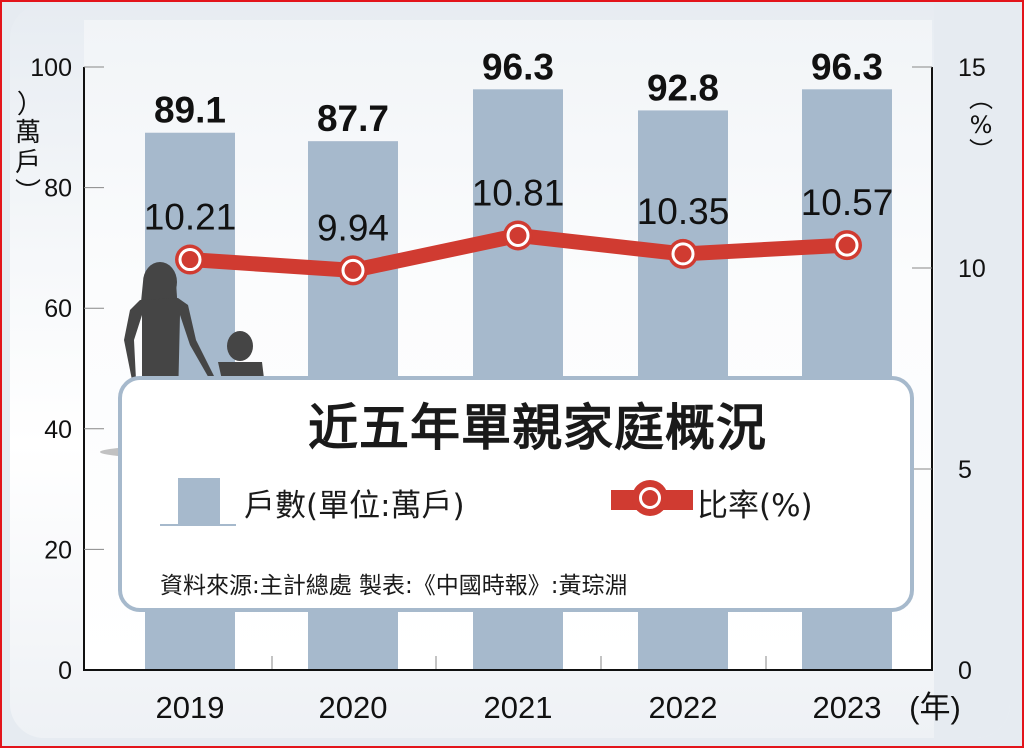 The width and height of the screenshot is (1024, 748). What do you see at coordinates (394, 586) in the screenshot?
I see `source-credit: 資料來源:主計總處 製表:《中國時報》:黃琮淵` at bounding box center [394, 586].